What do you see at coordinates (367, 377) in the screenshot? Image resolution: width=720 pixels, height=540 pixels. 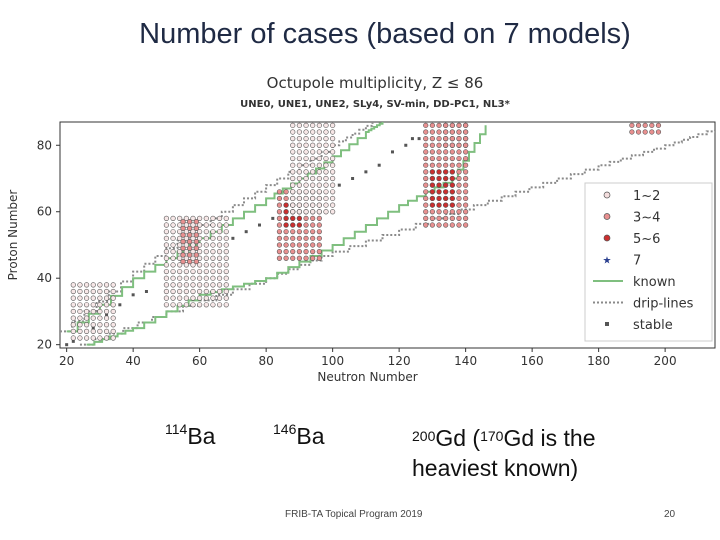 I see `x-axis-label: Neutron Number` at bounding box center [367, 377].